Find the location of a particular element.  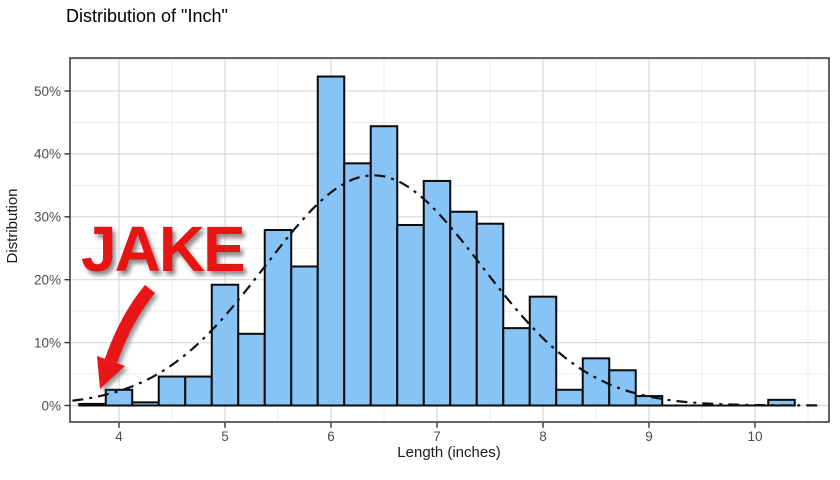

x-tick-label: 10 is located at coordinates (754, 436).